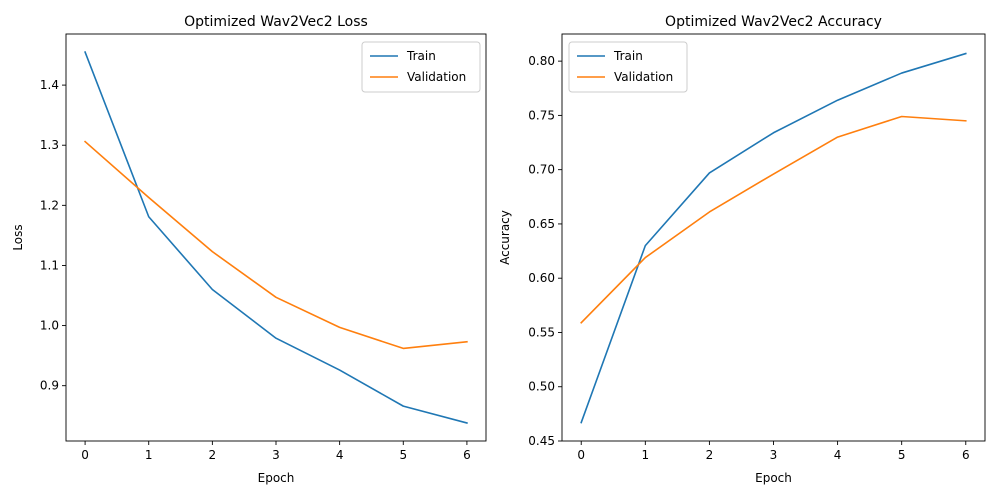 This screenshot has height=500, width=1000. Describe the element at coordinates (541, 61) in the screenshot. I see `y-tick-label: 0.80` at that location.